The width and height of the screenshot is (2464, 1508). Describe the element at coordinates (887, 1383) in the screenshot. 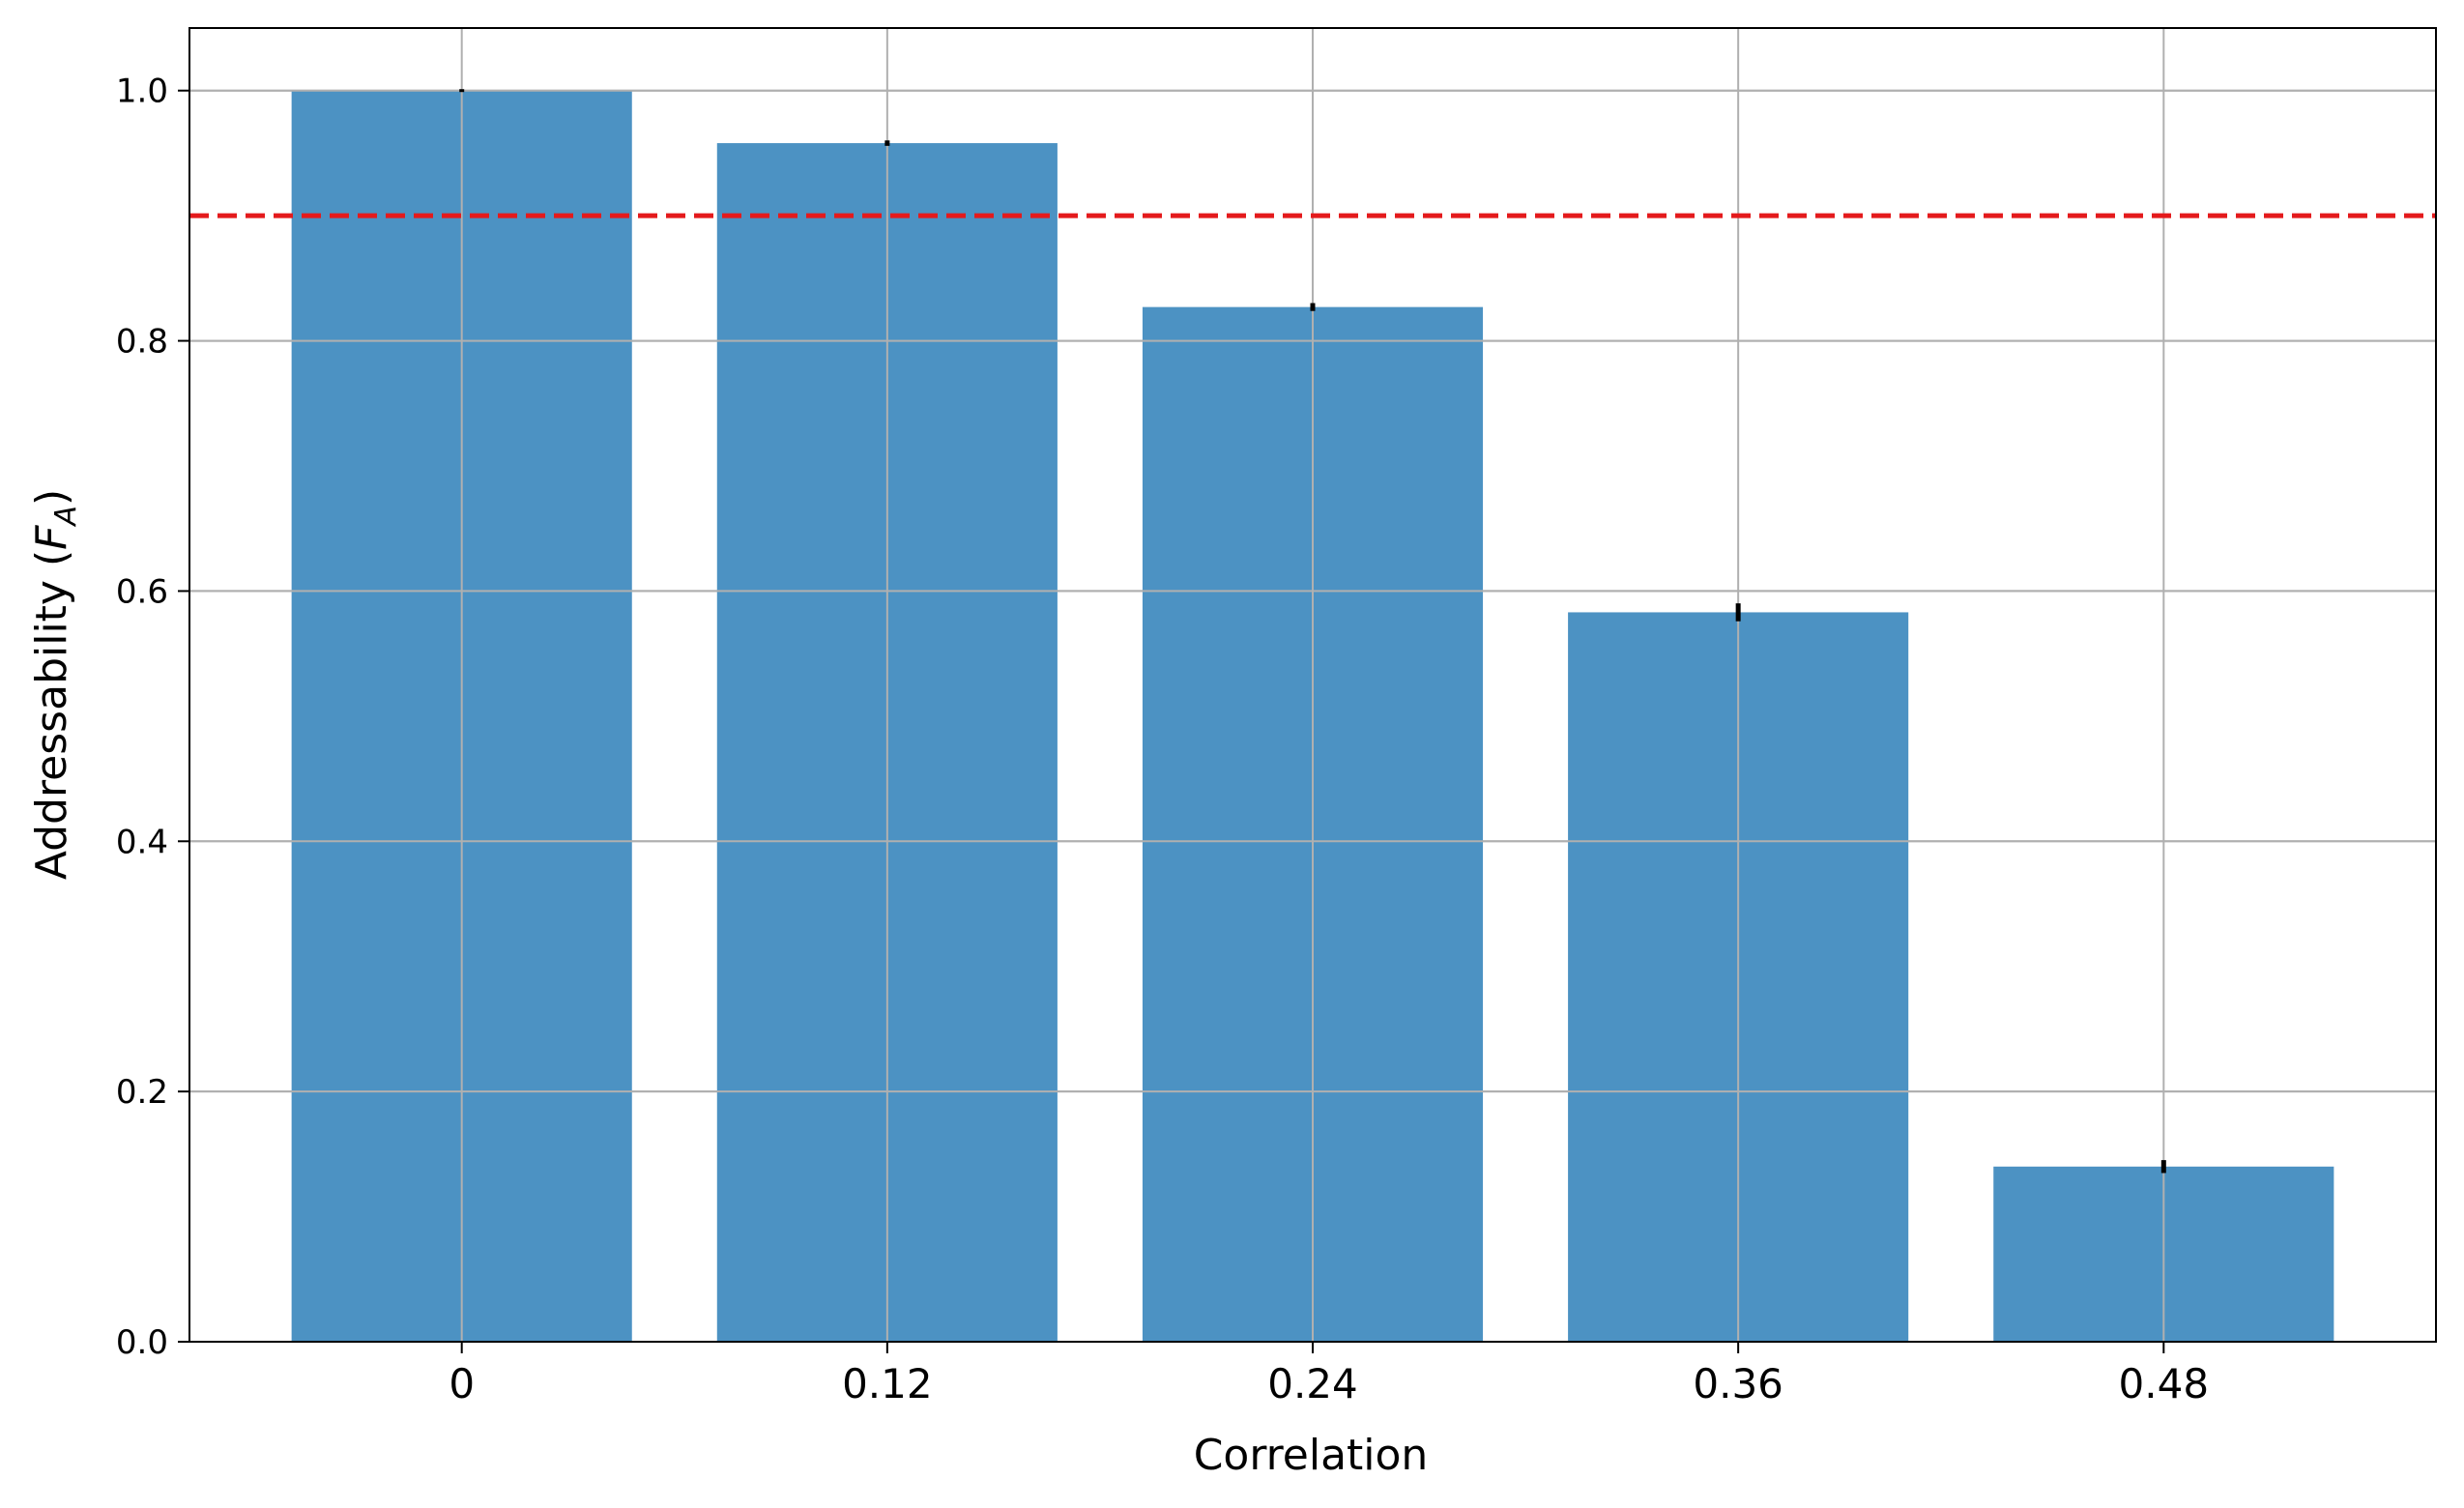

I see `x-tick-label: 0.12` at that location.